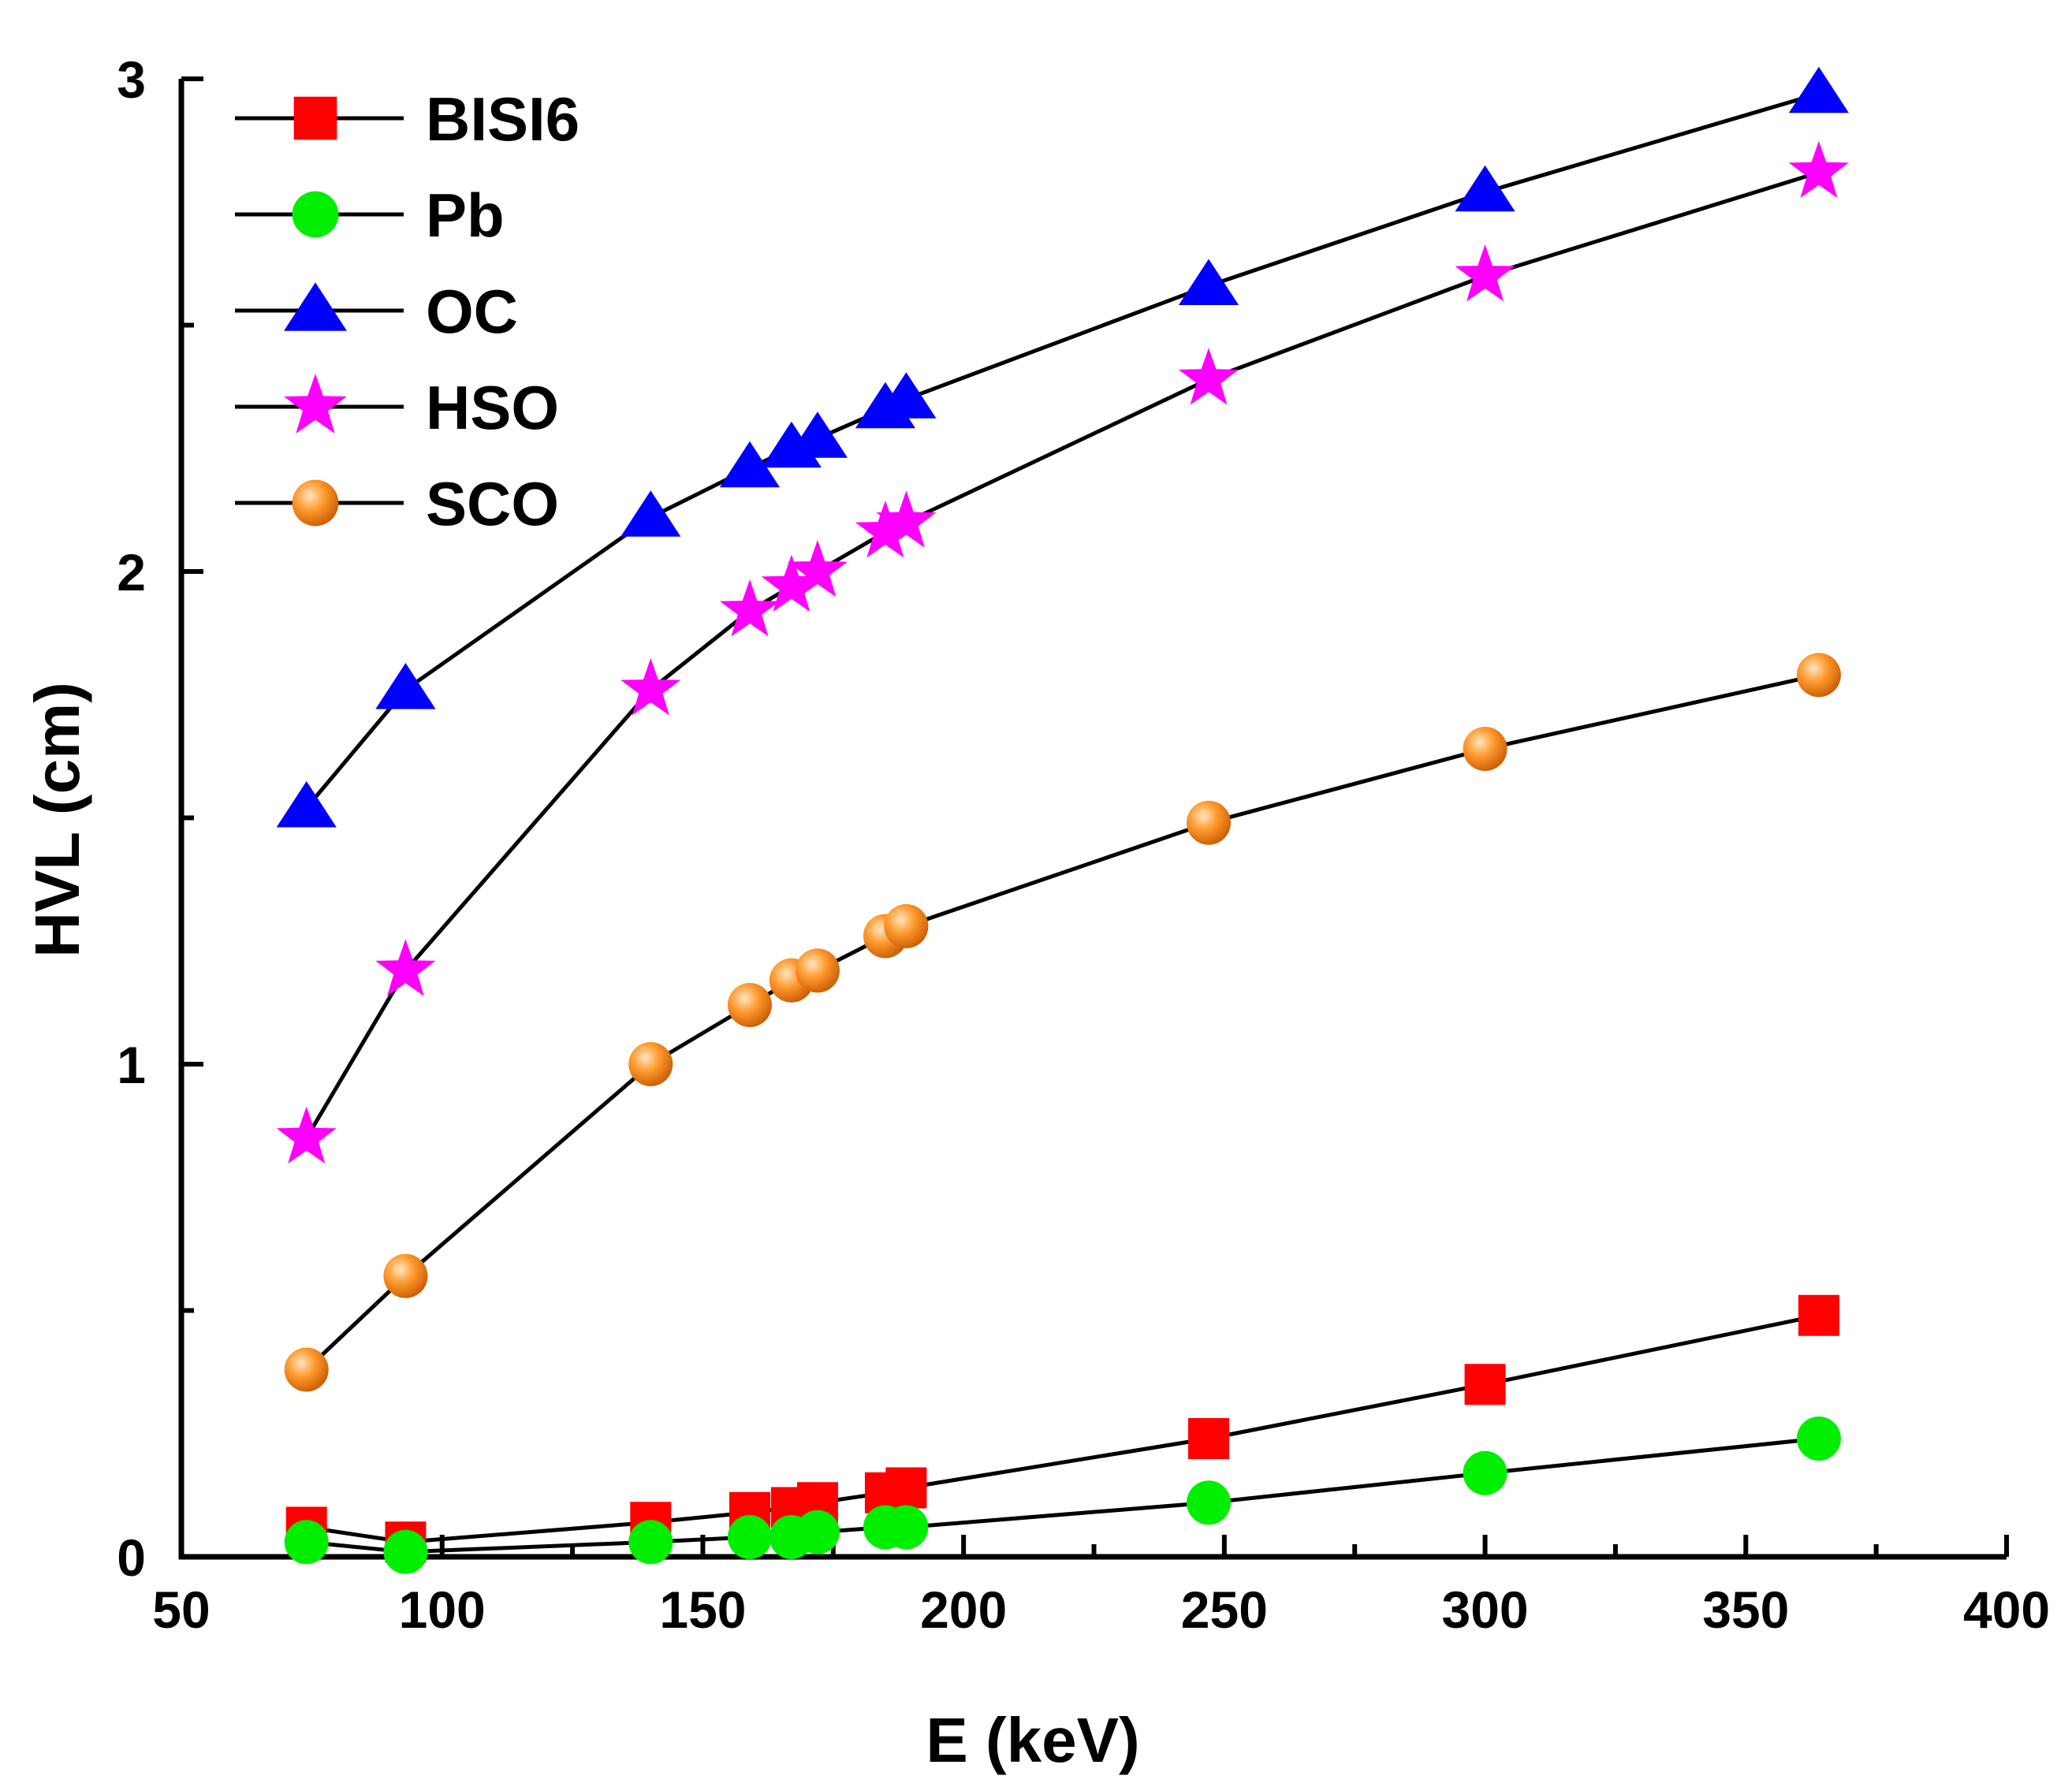 This screenshot has height=1787, width=2072. What do you see at coordinates (397, 504) in the screenshot?
I see `legend-item-sco: SCO` at bounding box center [397, 504].